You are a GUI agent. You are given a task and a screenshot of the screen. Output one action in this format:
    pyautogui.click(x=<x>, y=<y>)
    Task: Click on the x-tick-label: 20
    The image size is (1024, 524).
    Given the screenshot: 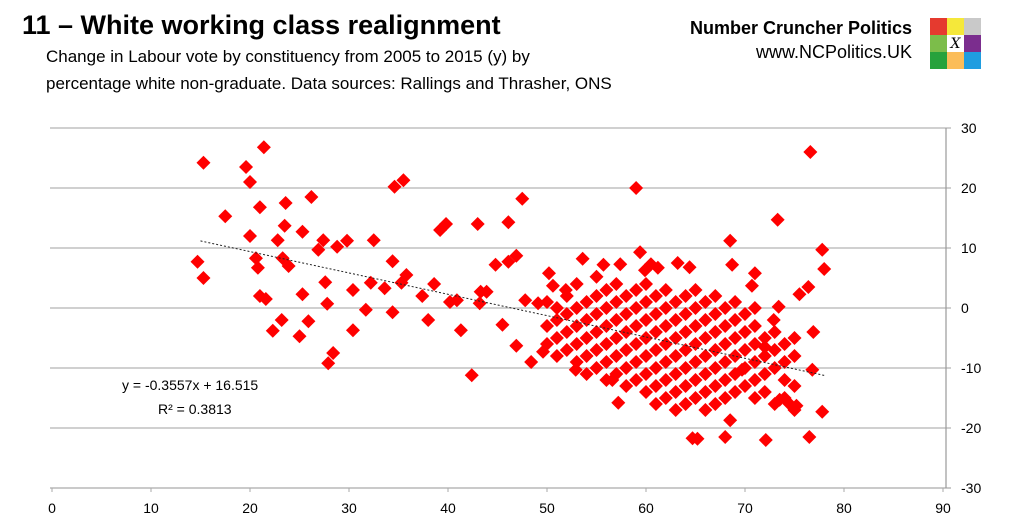 What is the action you would take?
    pyautogui.click(x=250, y=508)
    